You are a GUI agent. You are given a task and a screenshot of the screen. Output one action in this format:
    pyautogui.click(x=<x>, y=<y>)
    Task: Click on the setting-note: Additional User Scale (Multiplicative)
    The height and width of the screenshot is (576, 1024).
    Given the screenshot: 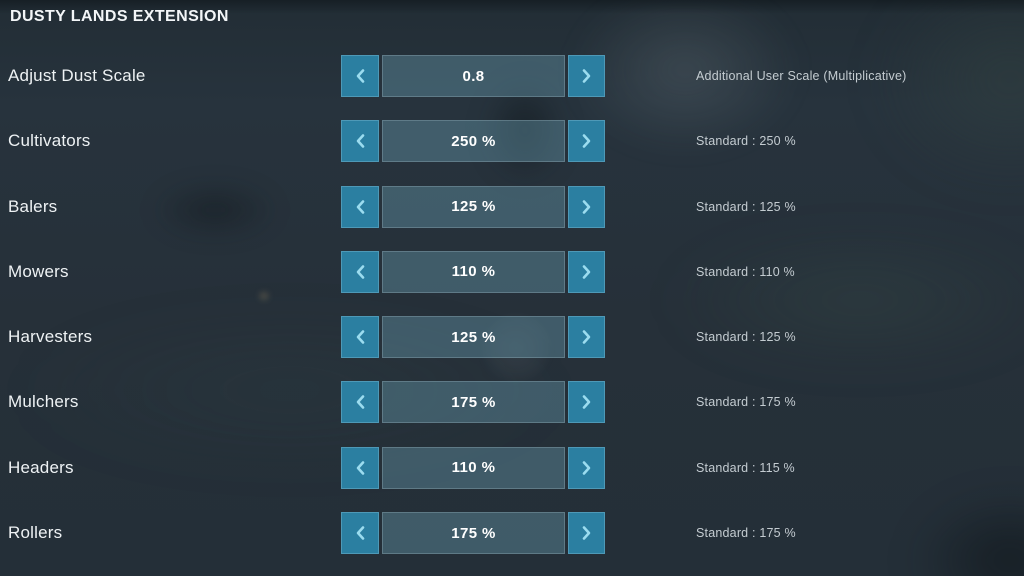 What is the action you would take?
    pyautogui.click(x=801, y=76)
    